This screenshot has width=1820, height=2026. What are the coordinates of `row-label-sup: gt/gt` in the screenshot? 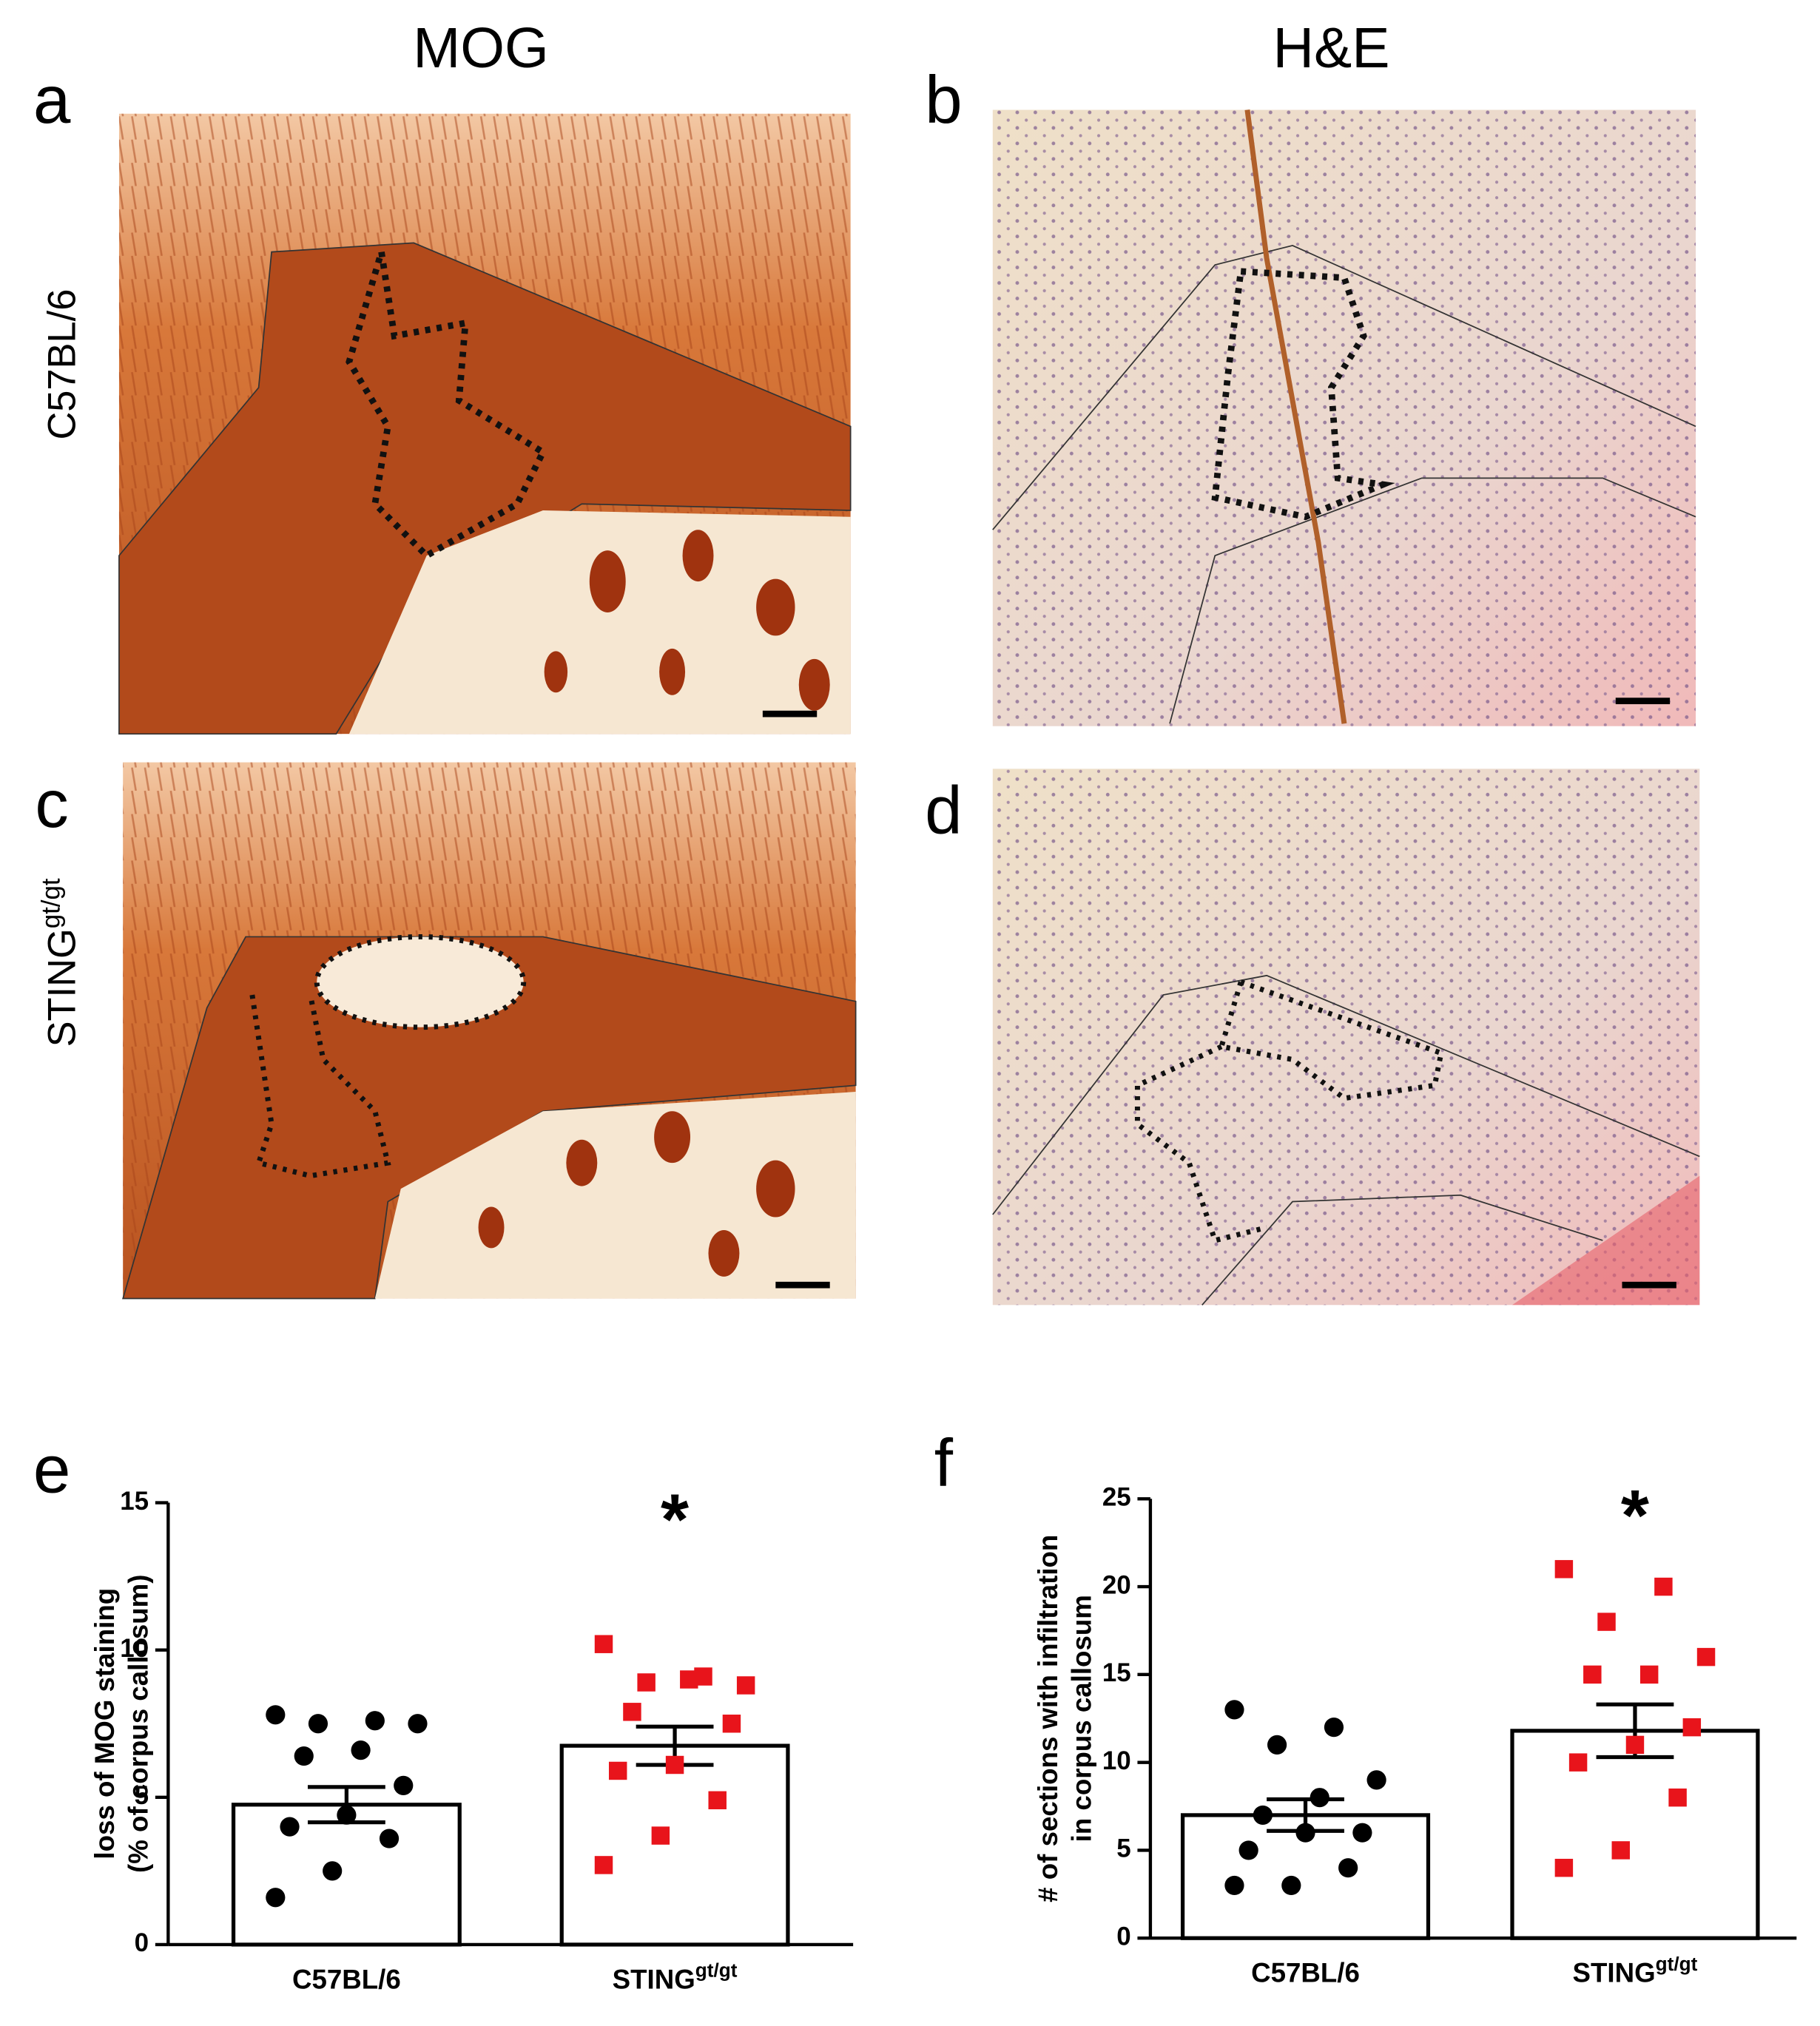 It's located at (52, 903).